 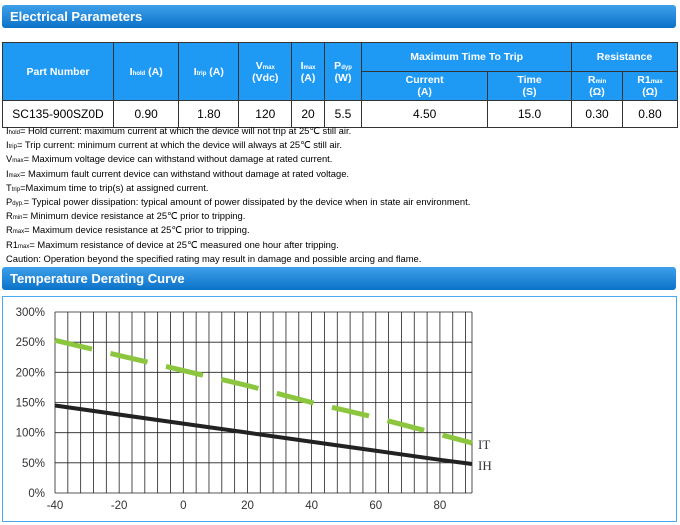 I want to click on col-rmin: Rmin (Ω), so click(x=597, y=86).